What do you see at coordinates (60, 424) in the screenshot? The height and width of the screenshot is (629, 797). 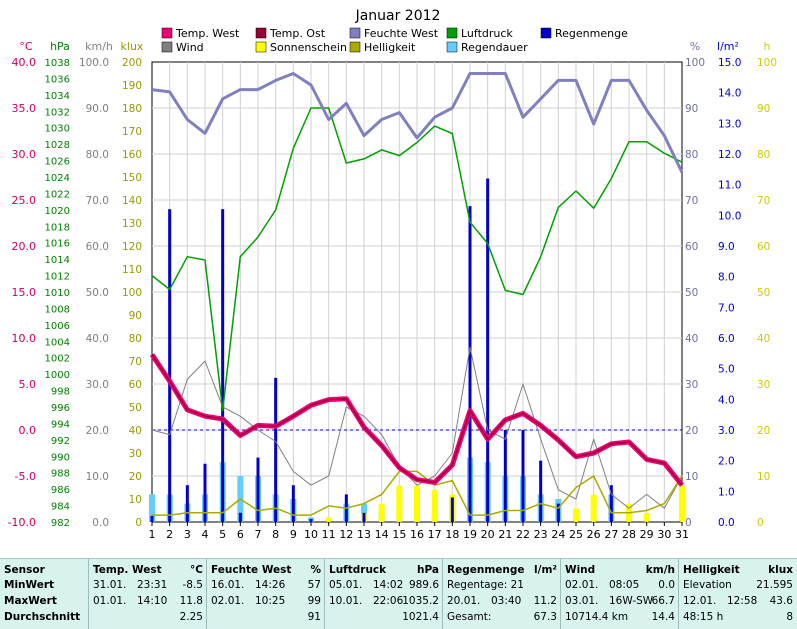 I see `y-tick-label-hpa: 994` at bounding box center [60, 424].